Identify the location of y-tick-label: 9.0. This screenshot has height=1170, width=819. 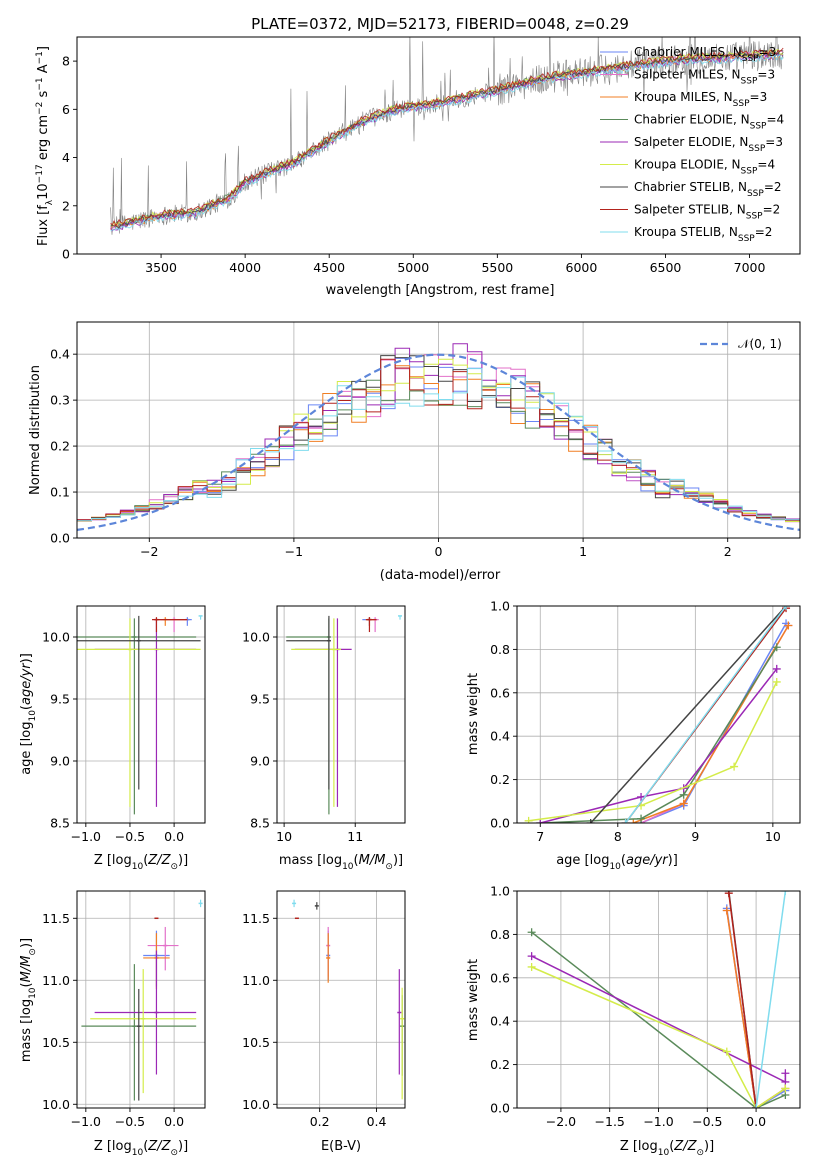
(60, 761).